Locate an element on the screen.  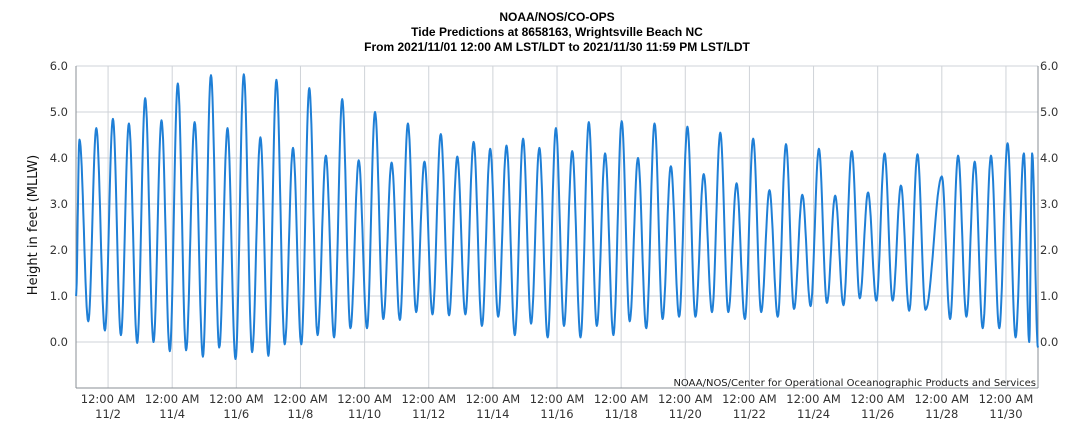
x-tick-date: 11/10 is located at coordinates (364, 414).